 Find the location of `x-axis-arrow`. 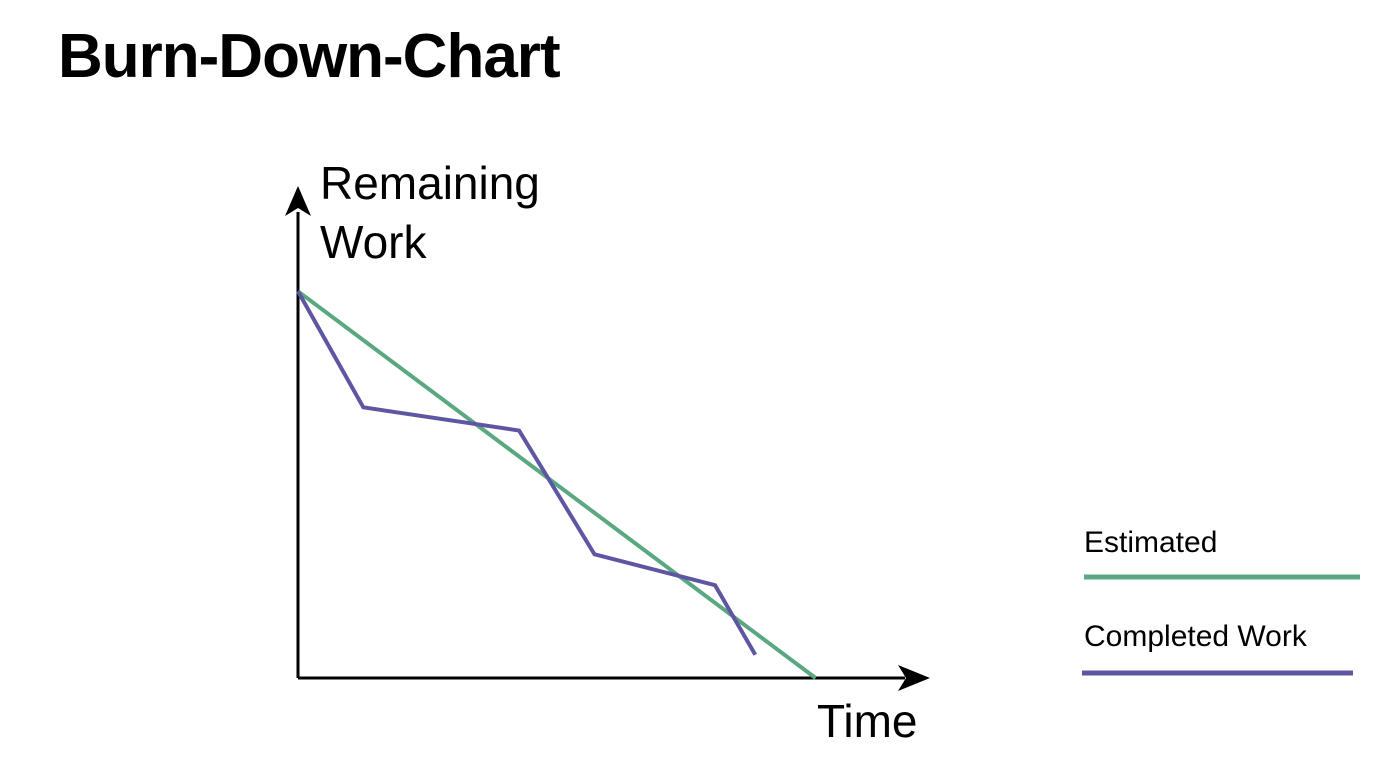

x-axis-arrow is located at coordinates (914, 678).